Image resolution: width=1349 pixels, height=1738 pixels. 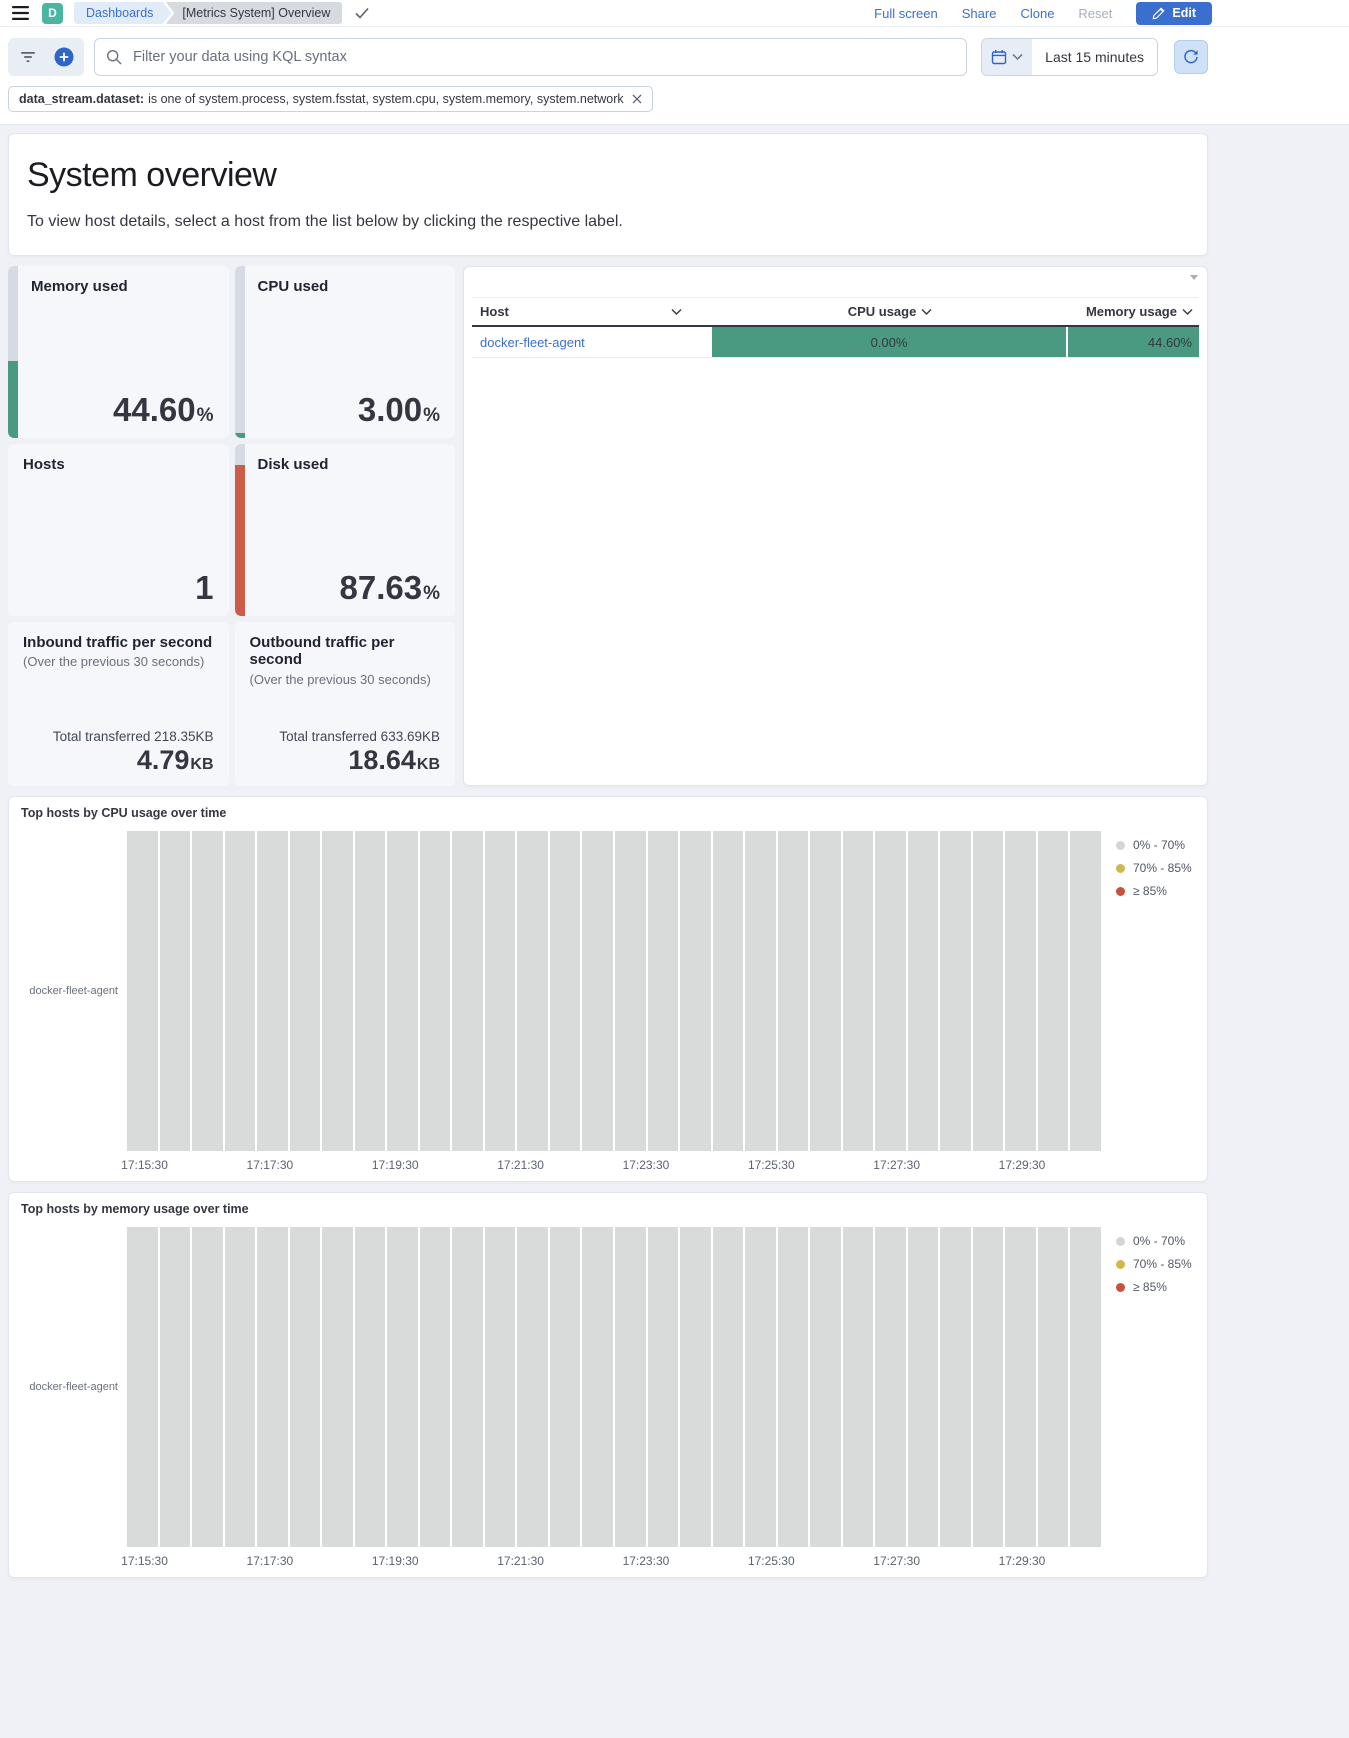 What do you see at coordinates (890, 342) in the screenshot?
I see `cpu-usage-cell: 0.00%` at bounding box center [890, 342].